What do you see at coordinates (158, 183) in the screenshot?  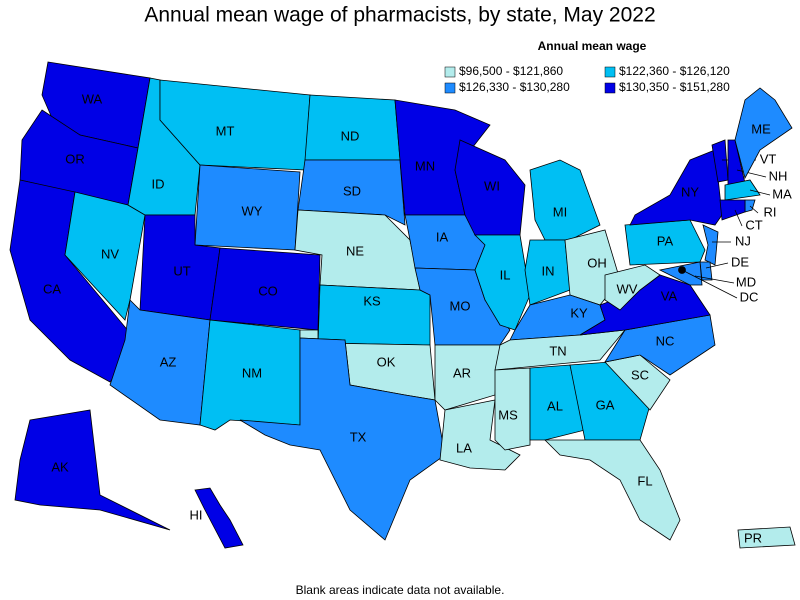 I see `state-label: ID` at bounding box center [158, 183].